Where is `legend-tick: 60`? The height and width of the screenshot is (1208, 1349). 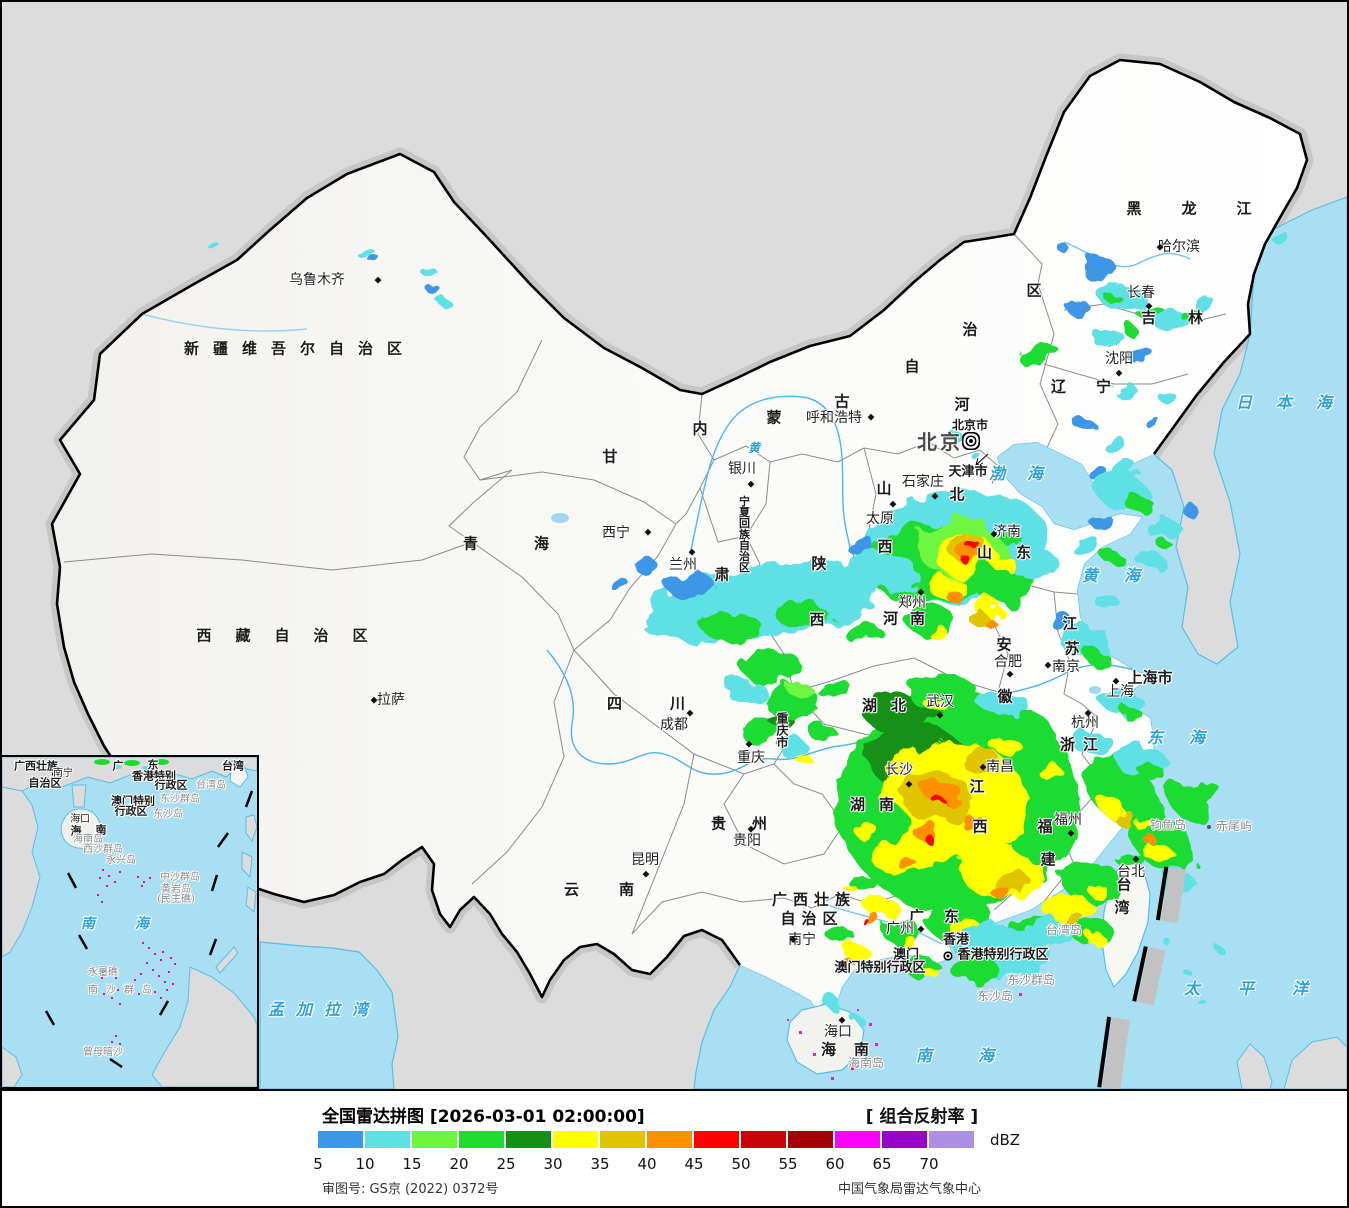
legend-tick: 60 is located at coordinates (835, 1164).